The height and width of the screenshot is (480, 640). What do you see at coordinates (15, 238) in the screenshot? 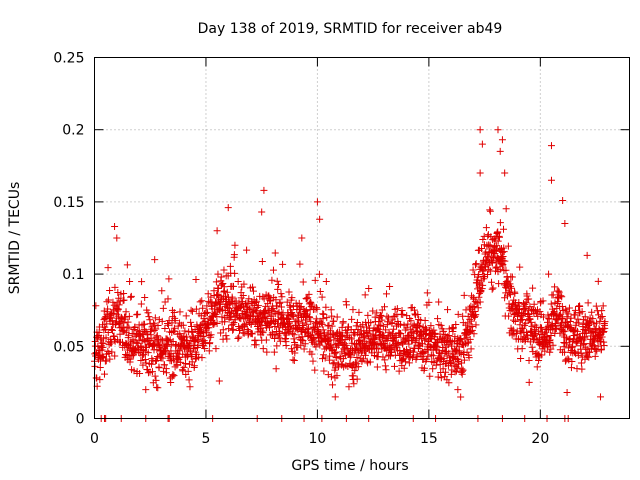
I see `y-axis-label: SRMTID / TECUs` at bounding box center [15, 238].